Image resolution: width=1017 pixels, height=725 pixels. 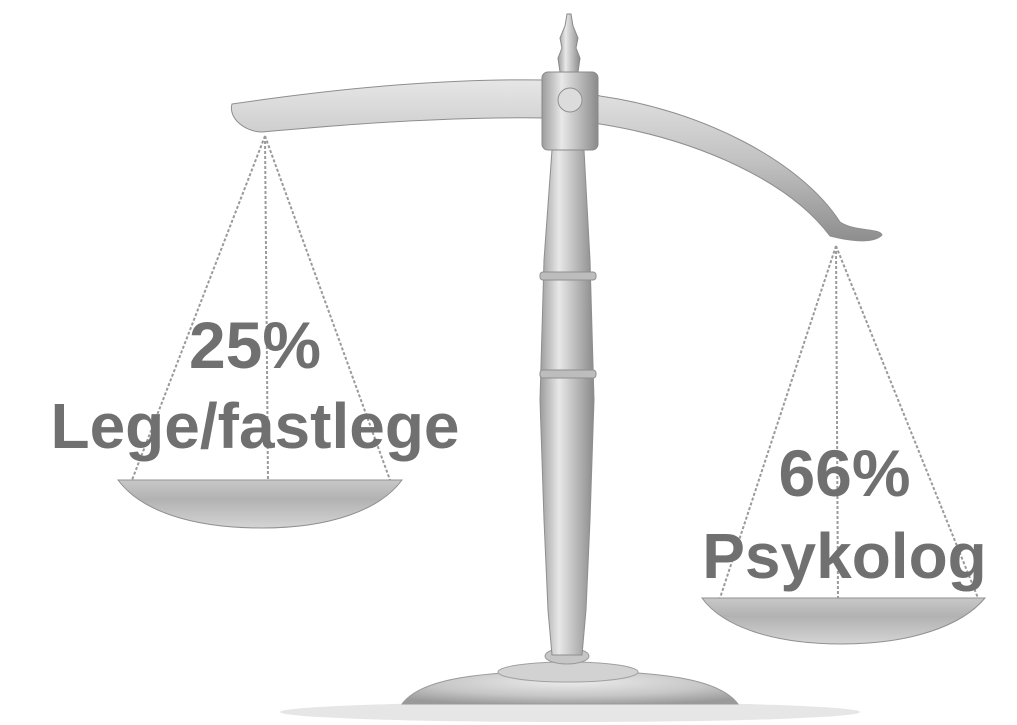 I want to click on pivot-knob, so click(x=570, y=100).